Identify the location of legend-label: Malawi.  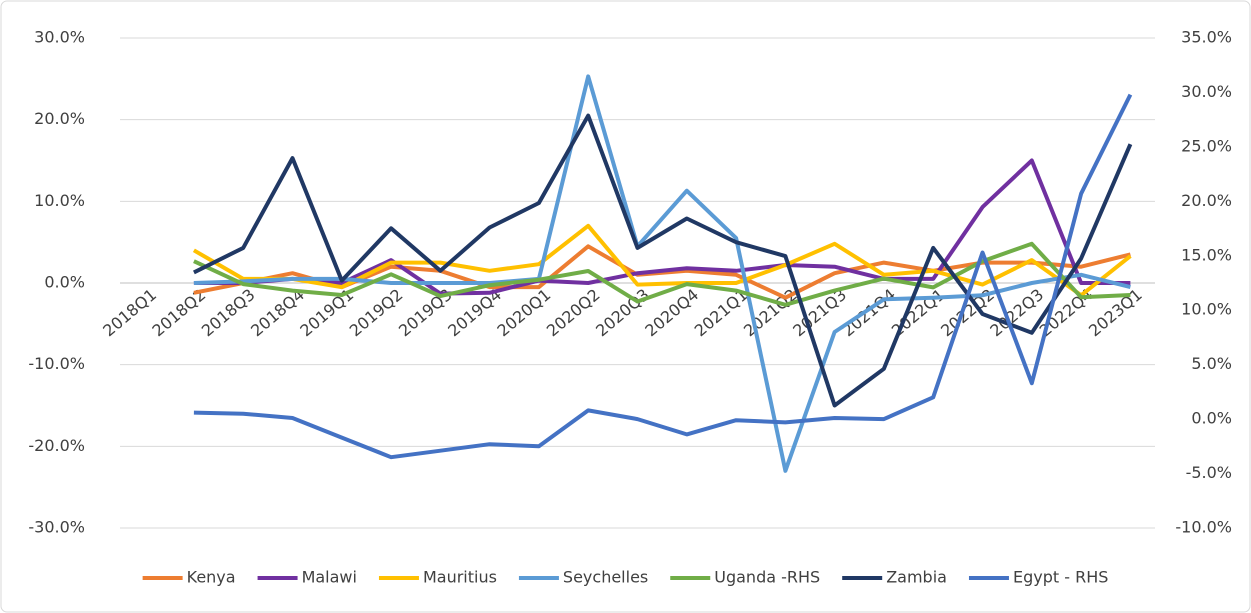
(329, 577).